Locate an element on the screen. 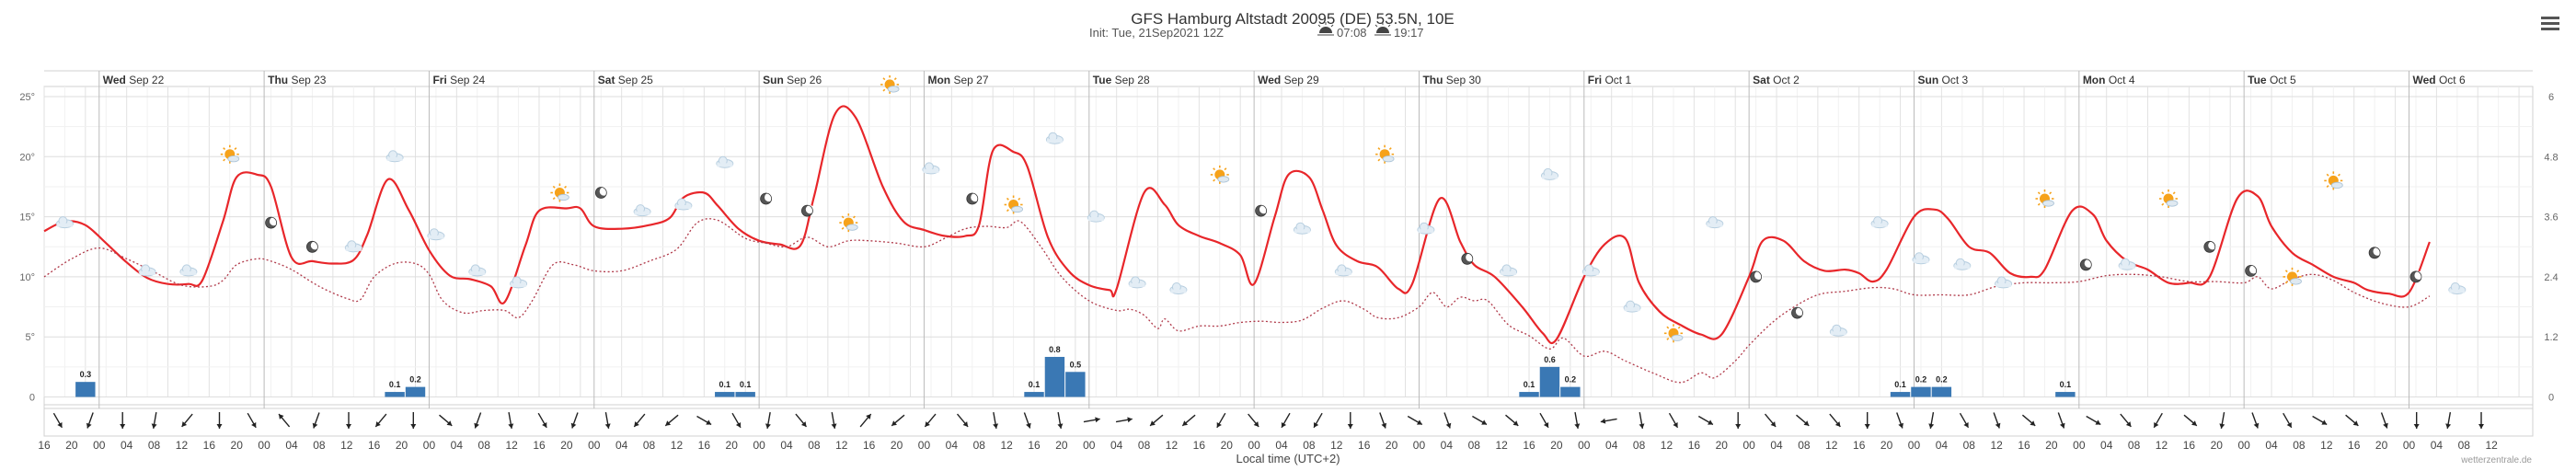  y-right-tick: 0 is located at coordinates (2551, 398).